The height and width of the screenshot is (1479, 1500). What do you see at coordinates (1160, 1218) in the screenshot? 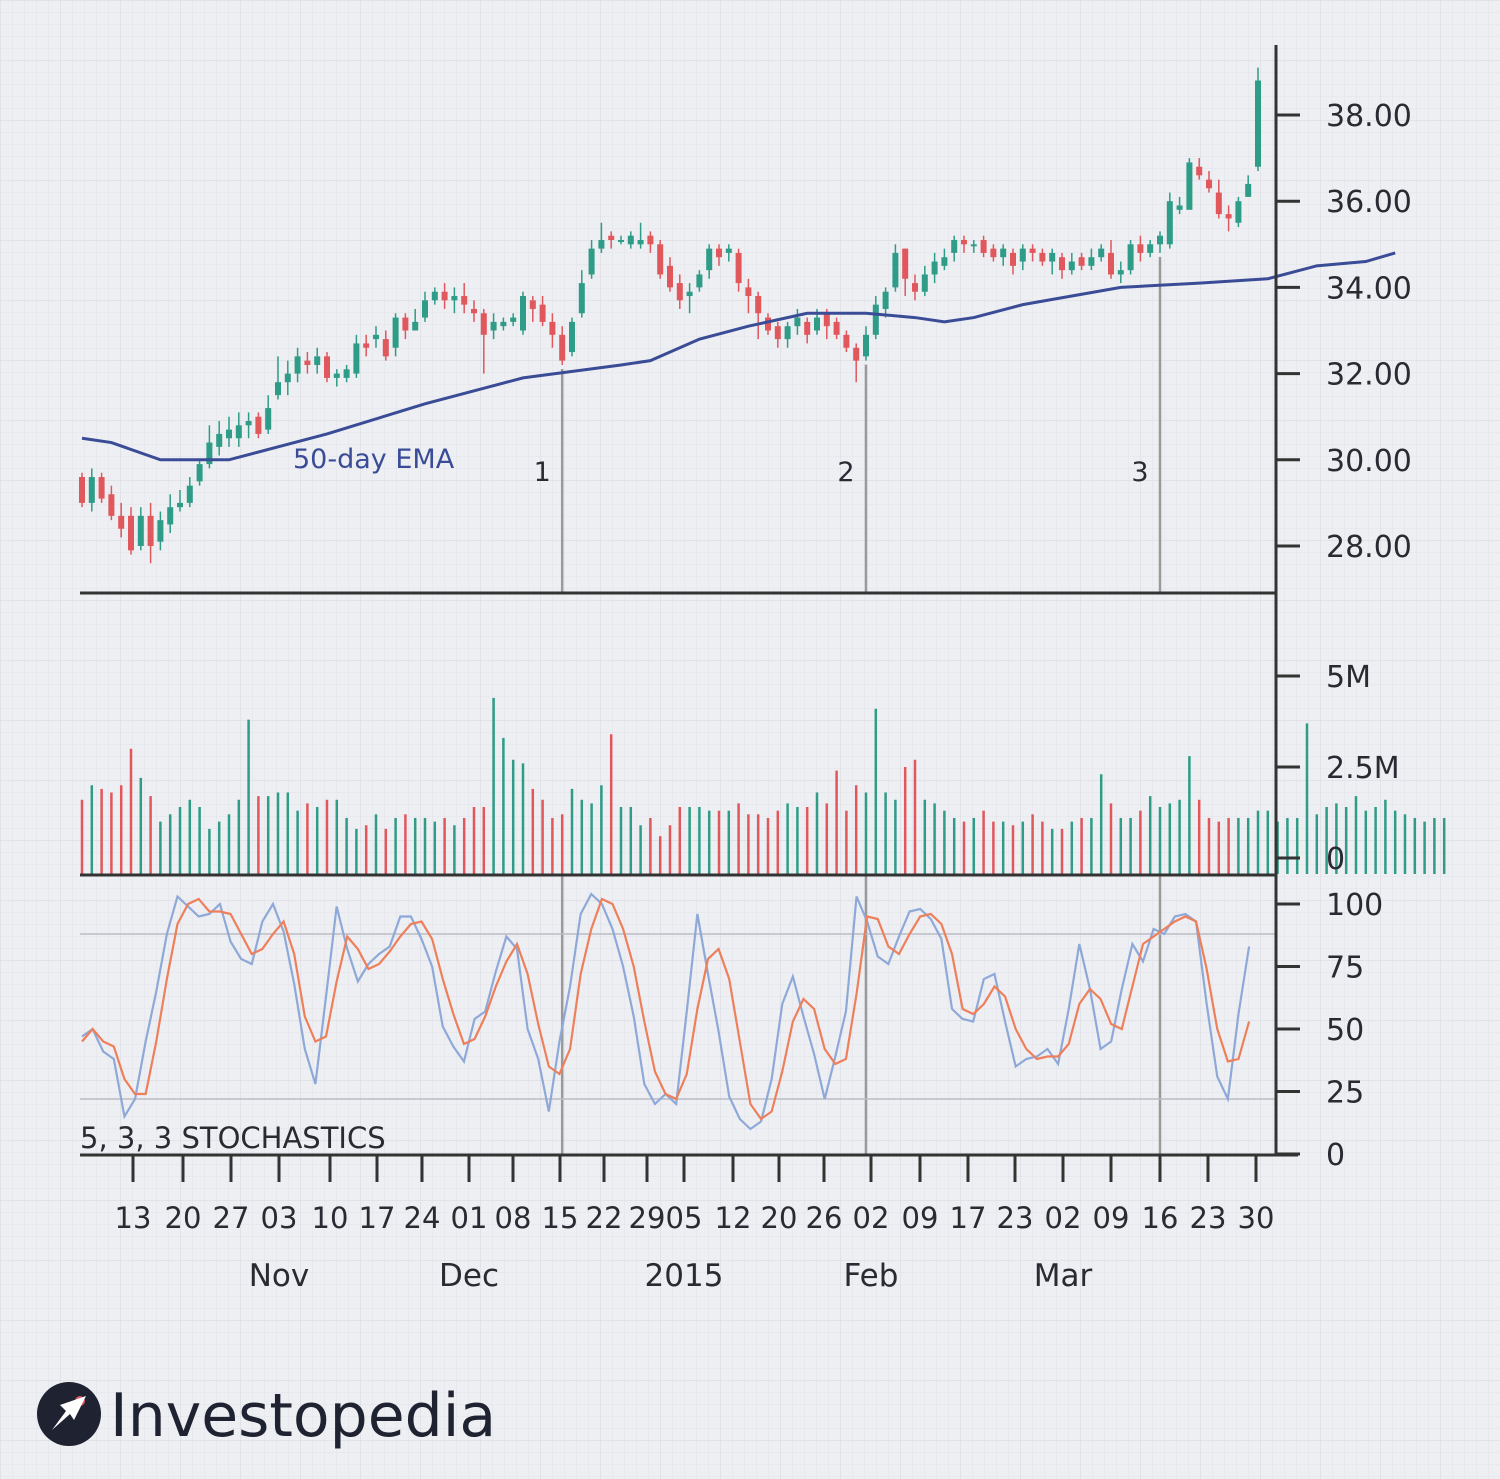
I see `x-tick-label: 16` at bounding box center [1160, 1218].